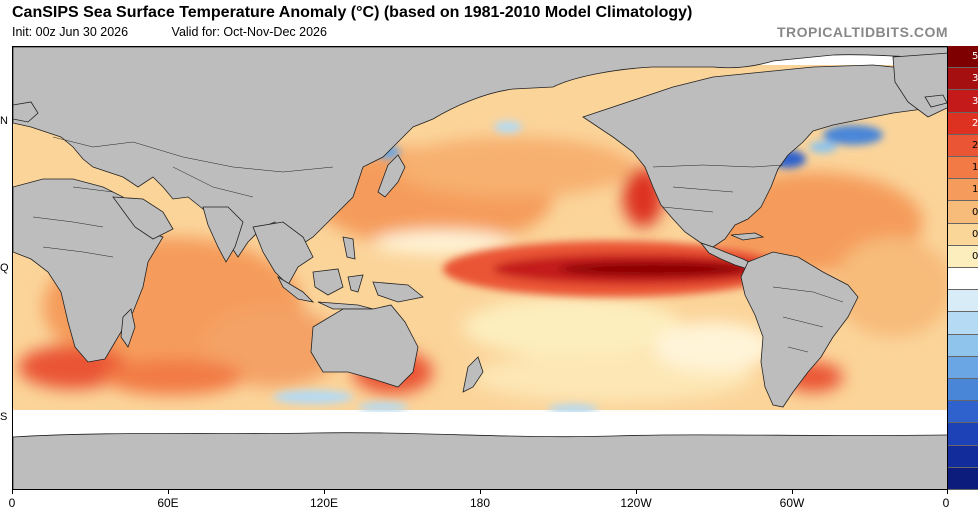  I want to click on philippines, so click(349, 248).